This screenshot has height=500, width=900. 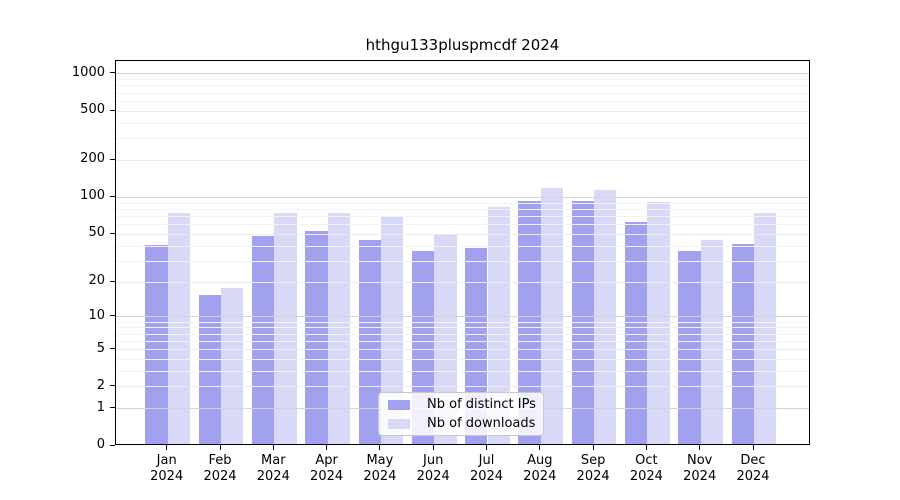 What do you see at coordinates (92, 196) in the screenshot?
I see `y-axis-tick-label: 100` at bounding box center [92, 196].